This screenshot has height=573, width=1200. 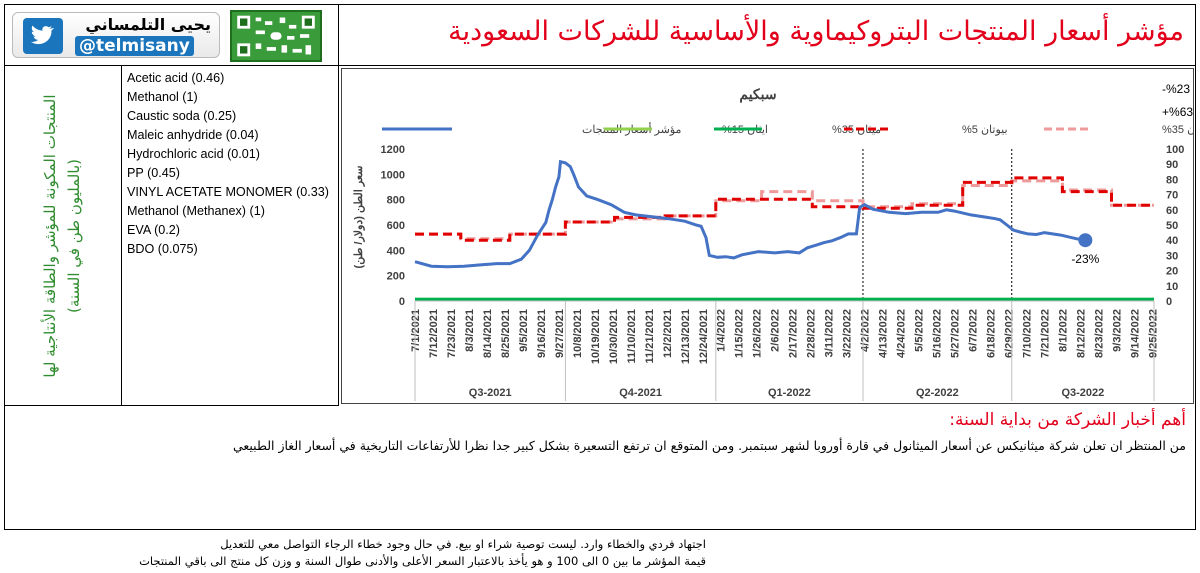 I want to click on twitter-bird-icon, so click(x=43, y=36).